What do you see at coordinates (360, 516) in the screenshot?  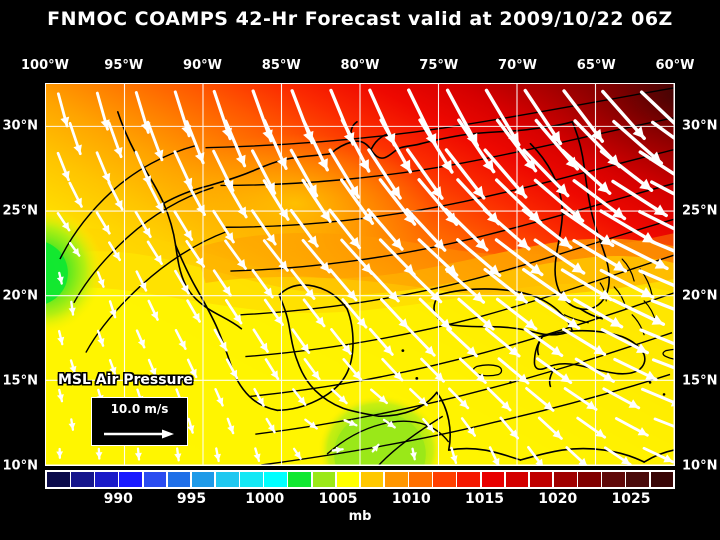 I see `colorbar-unit-label: mb` at bounding box center [360, 516].